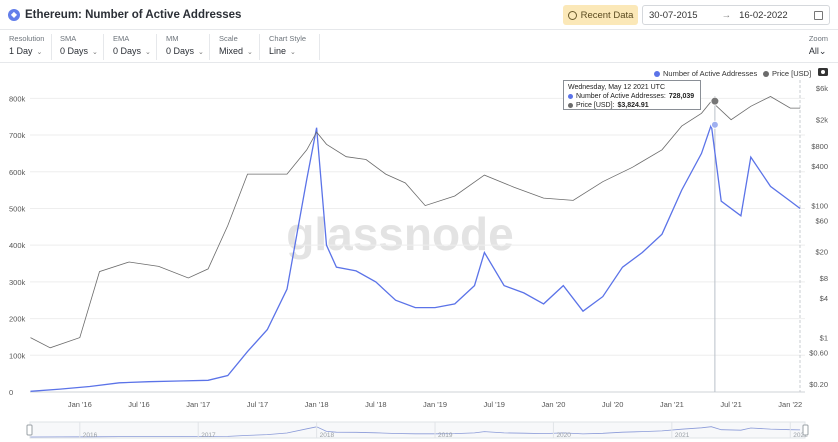  What do you see at coordinates (417, 430) in the screenshot?
I see `navigator: 2016 2017 2018 2019 2020 2021 2022` at bounding box center [417, 430].